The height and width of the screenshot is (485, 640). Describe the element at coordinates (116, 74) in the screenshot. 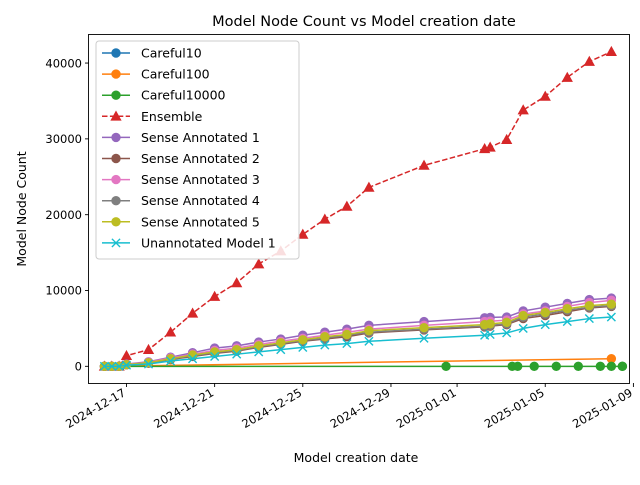

I see `legend-marker-careful100` at that location.